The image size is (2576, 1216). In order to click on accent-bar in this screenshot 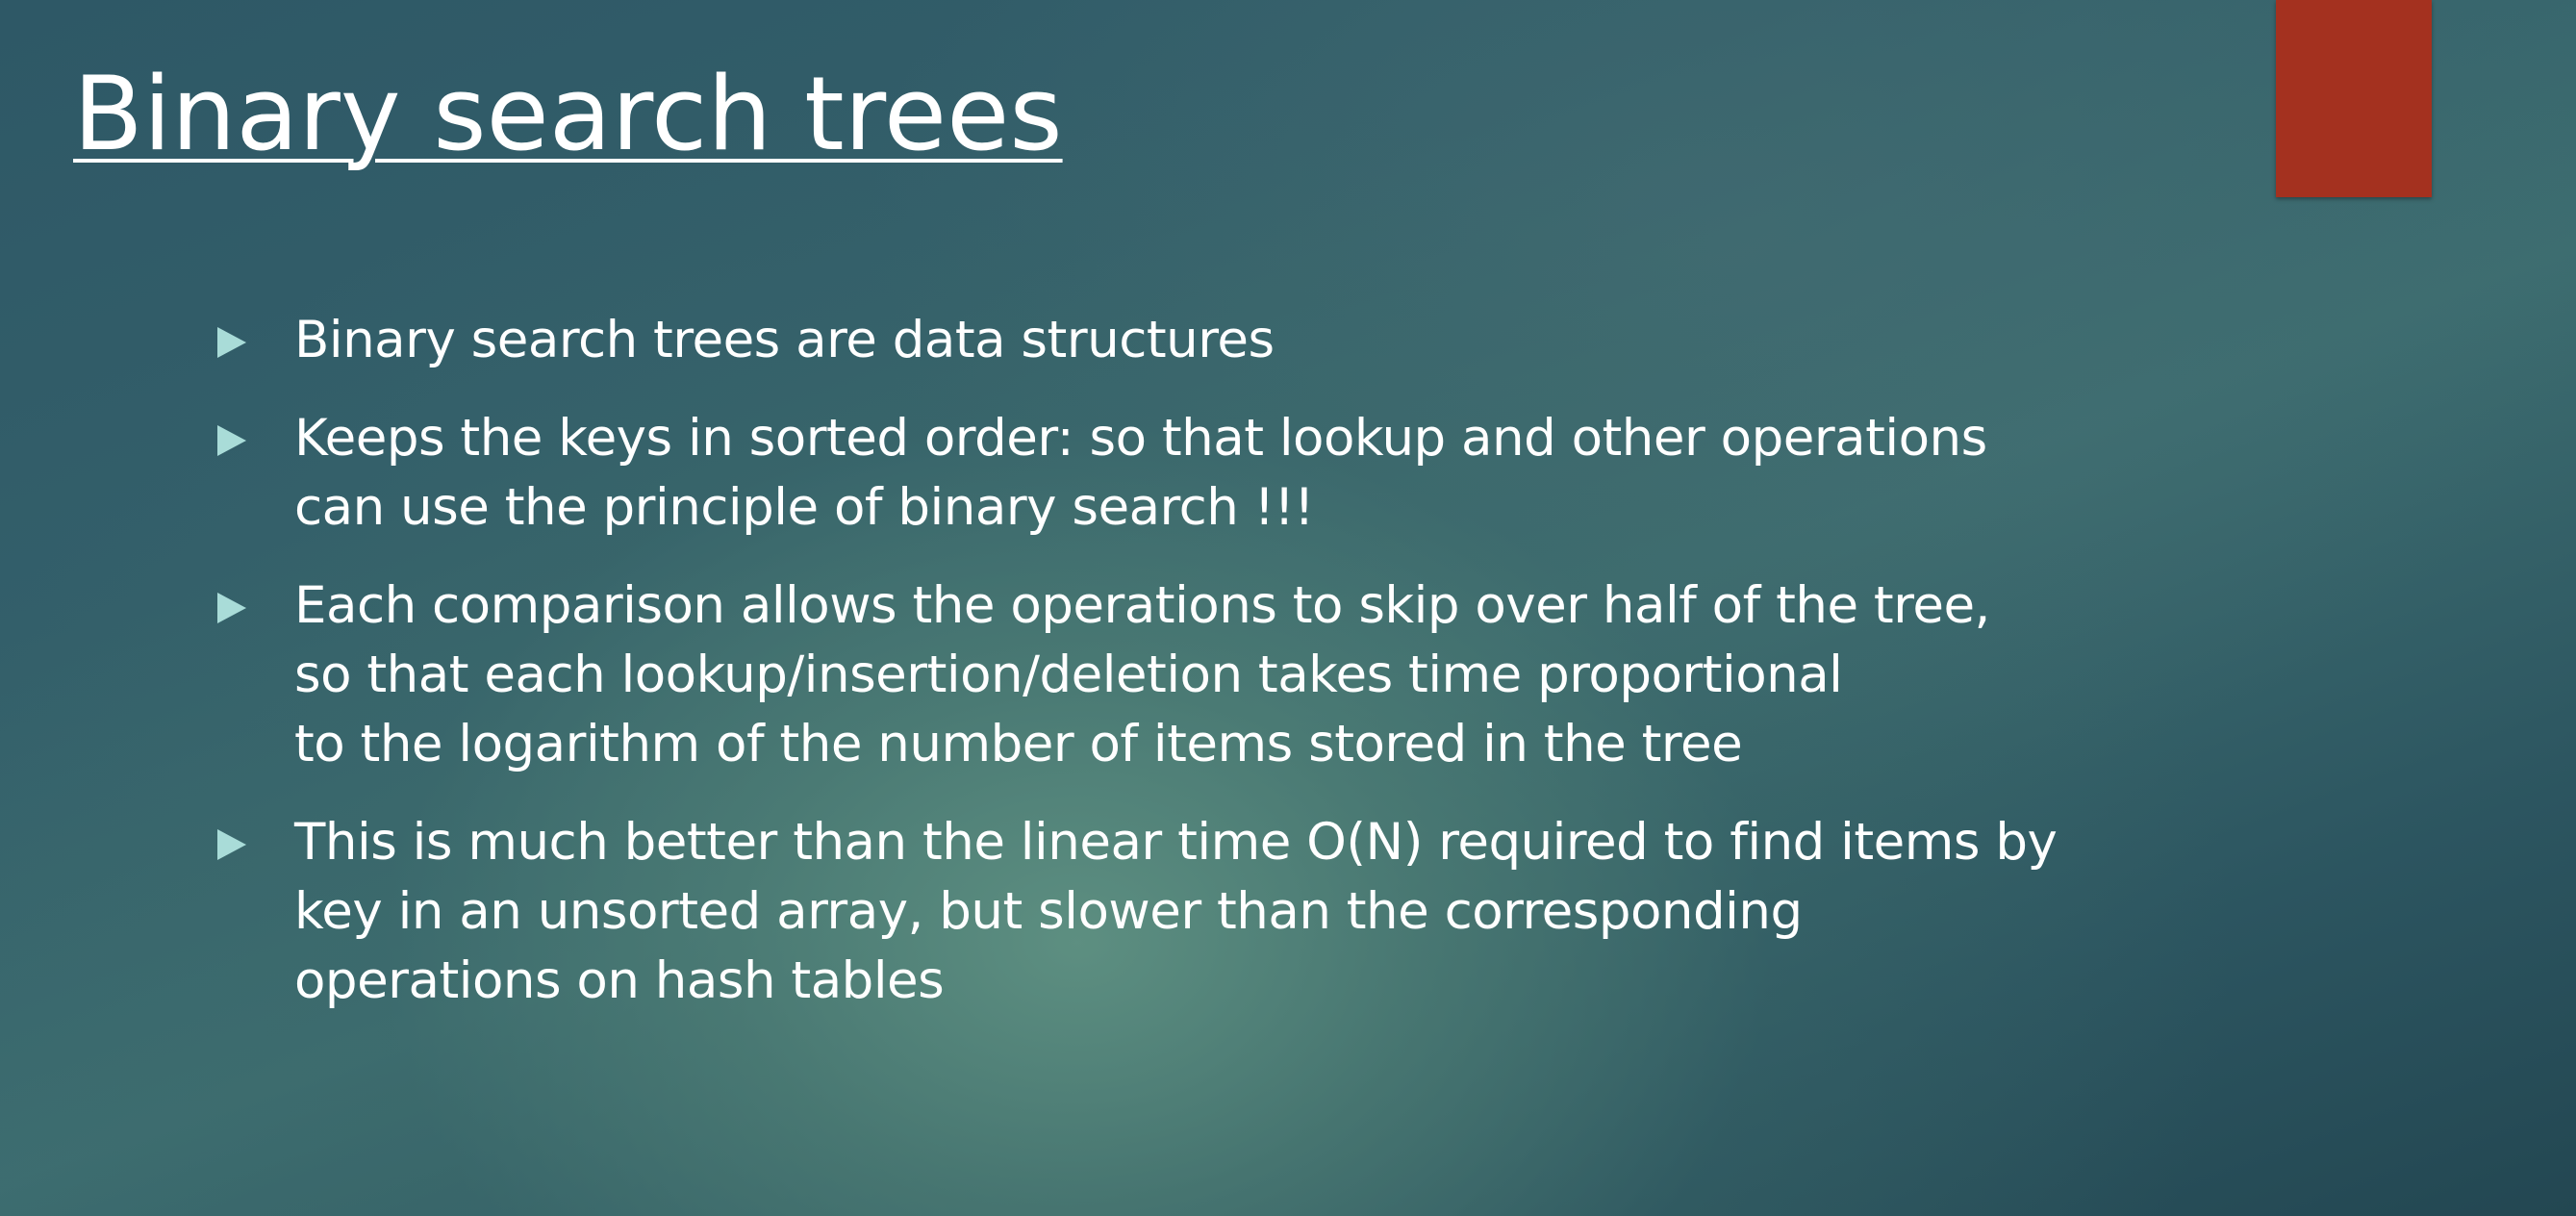, I will do `click(2354, 99)`.